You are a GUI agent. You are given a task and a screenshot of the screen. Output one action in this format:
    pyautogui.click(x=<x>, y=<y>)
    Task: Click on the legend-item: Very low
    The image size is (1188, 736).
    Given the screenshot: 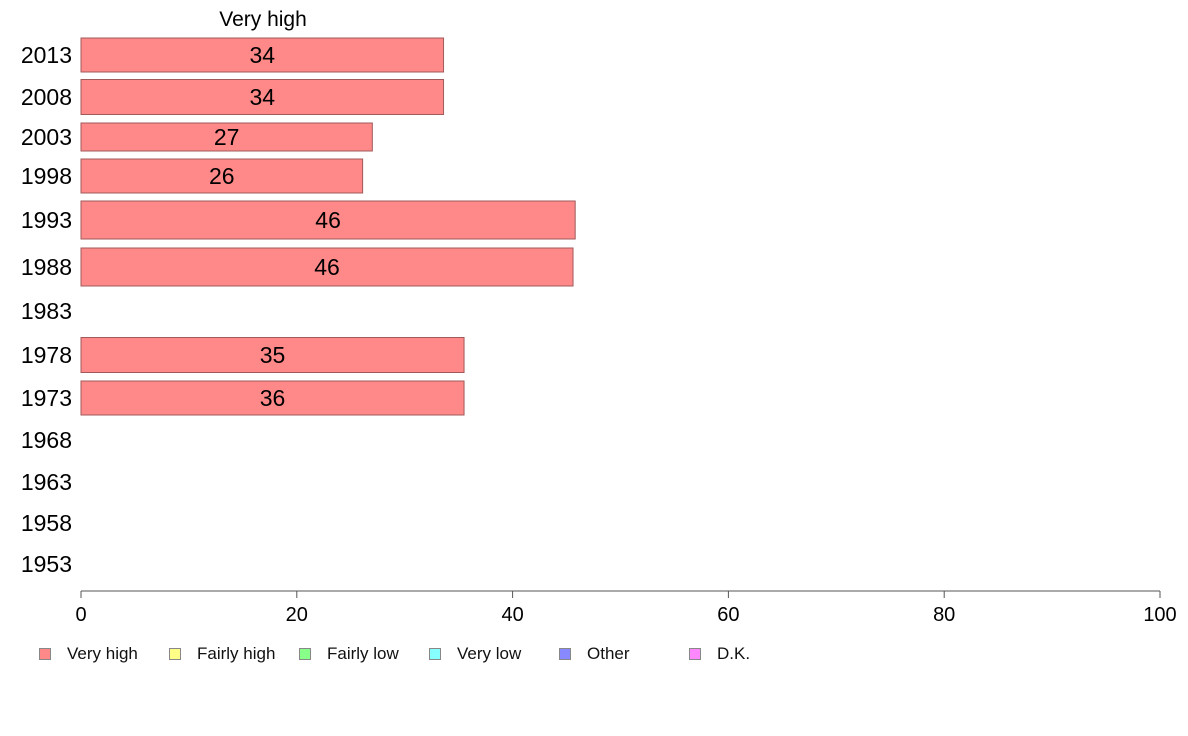 What is the action you would take?
    pyautogui.click(x=475, y=654)
    